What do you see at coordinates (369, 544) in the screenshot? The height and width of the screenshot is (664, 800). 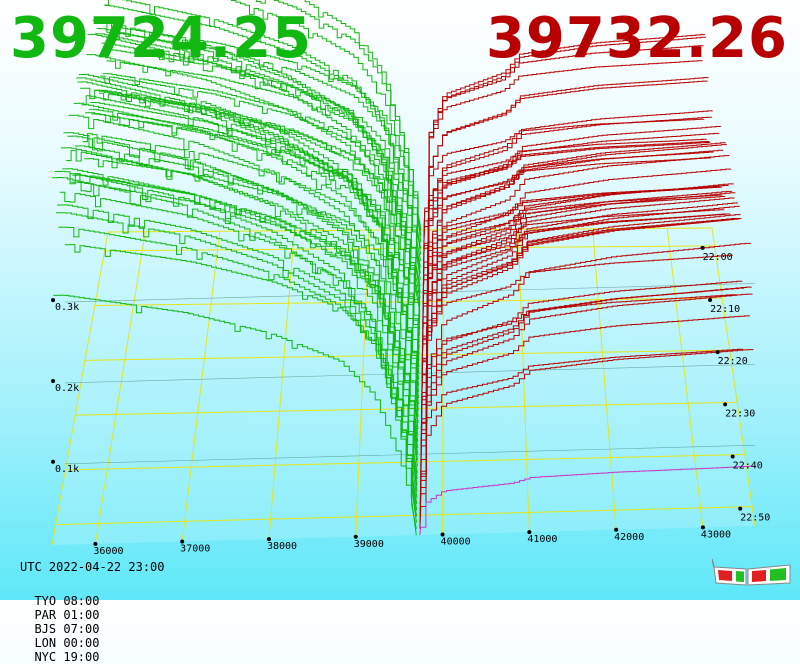 I see `price-tick-label: 39000` at bounding box center [369, 544].